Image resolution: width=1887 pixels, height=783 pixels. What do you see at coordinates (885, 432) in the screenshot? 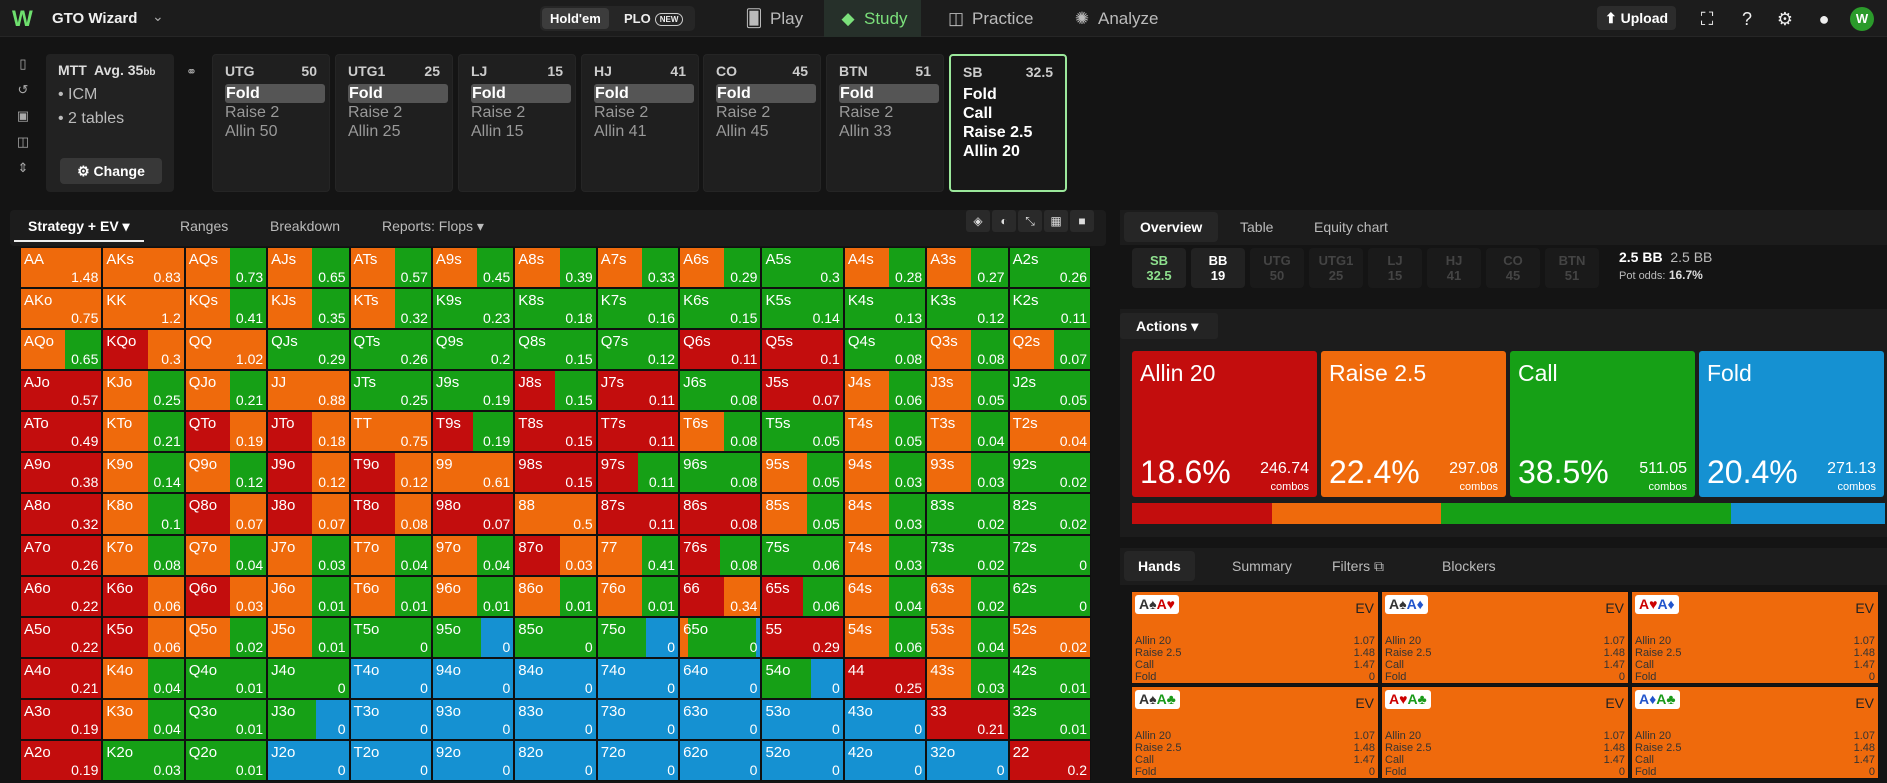
I see `hand-cell: T4s 0.05` at bounding box center [885, 432].